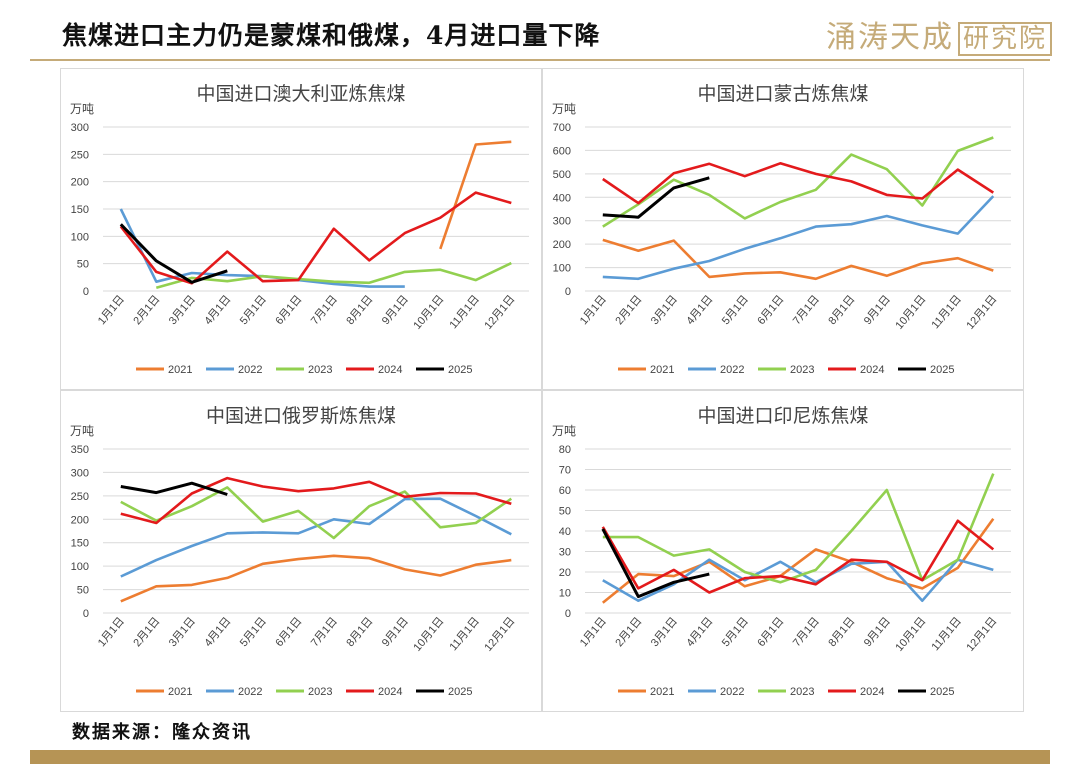  I want to click on data-source: 数据来源：隆众资讯, so click(162, 732).